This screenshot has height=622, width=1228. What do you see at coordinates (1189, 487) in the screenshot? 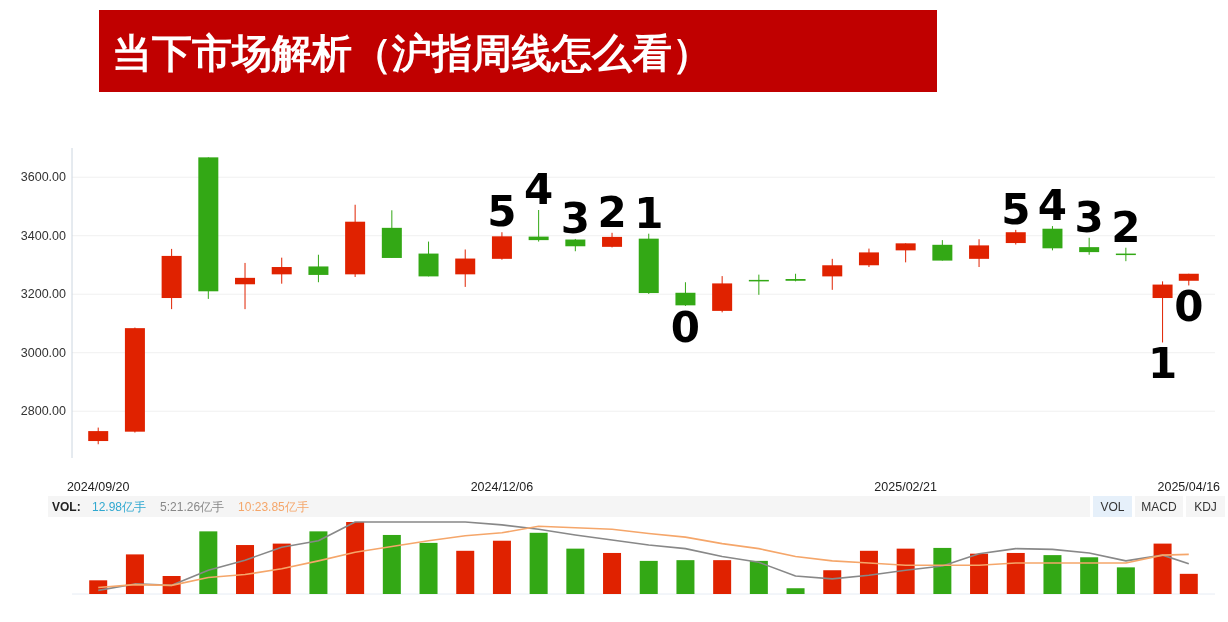
I see `x-tick-label: 2025/04/16` at bounding box center [1189, 487].